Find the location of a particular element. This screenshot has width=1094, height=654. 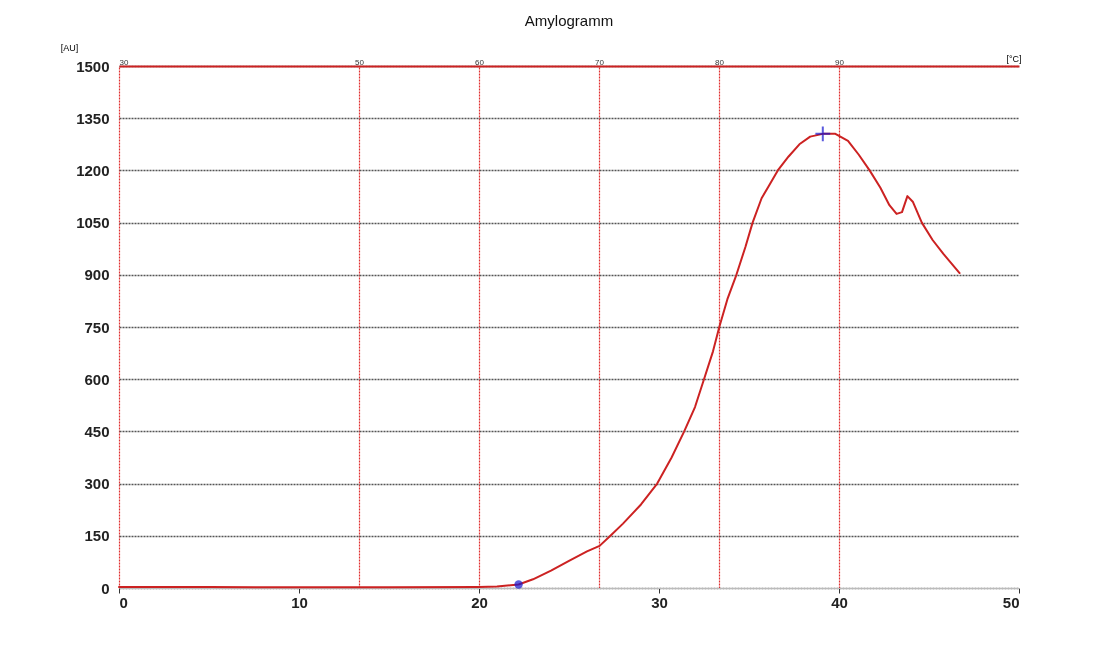

x2-tick-label: 80 is located at coordinates (720, 62).